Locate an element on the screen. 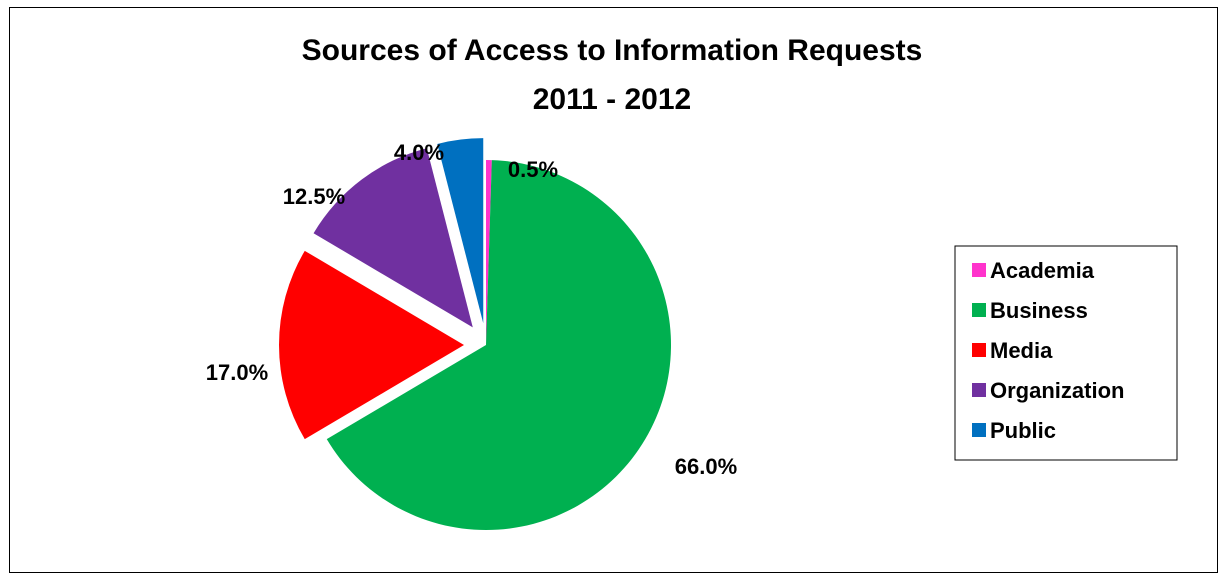 This screenshot has height=578, width=1228. pie-slice-academia is located at coordinates (489, 252).